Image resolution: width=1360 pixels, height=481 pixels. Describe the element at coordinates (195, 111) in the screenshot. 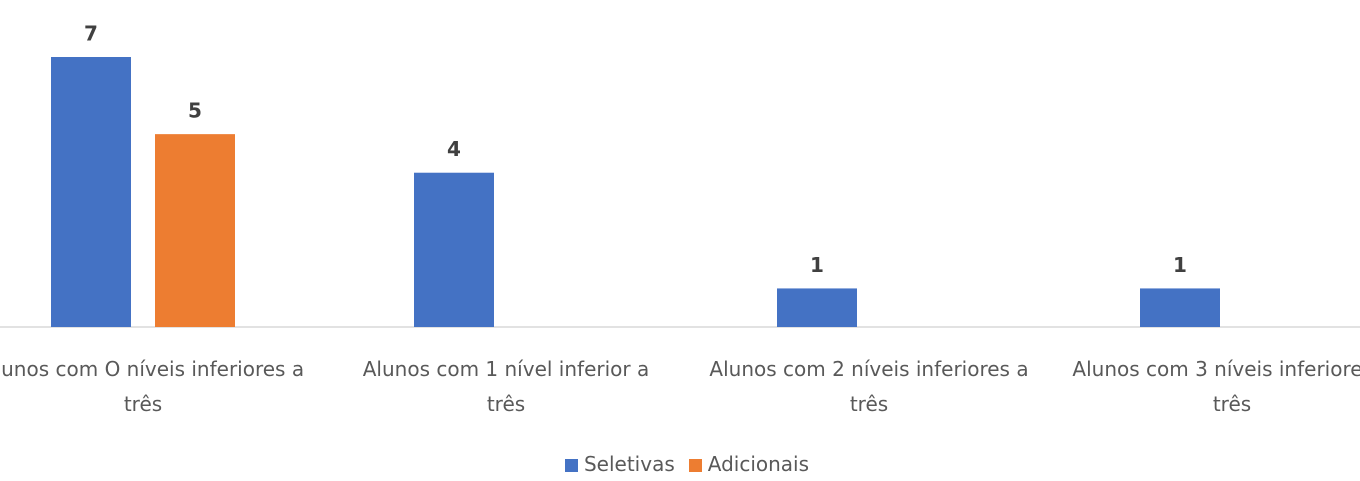

I see `data-label: 5` at that location.